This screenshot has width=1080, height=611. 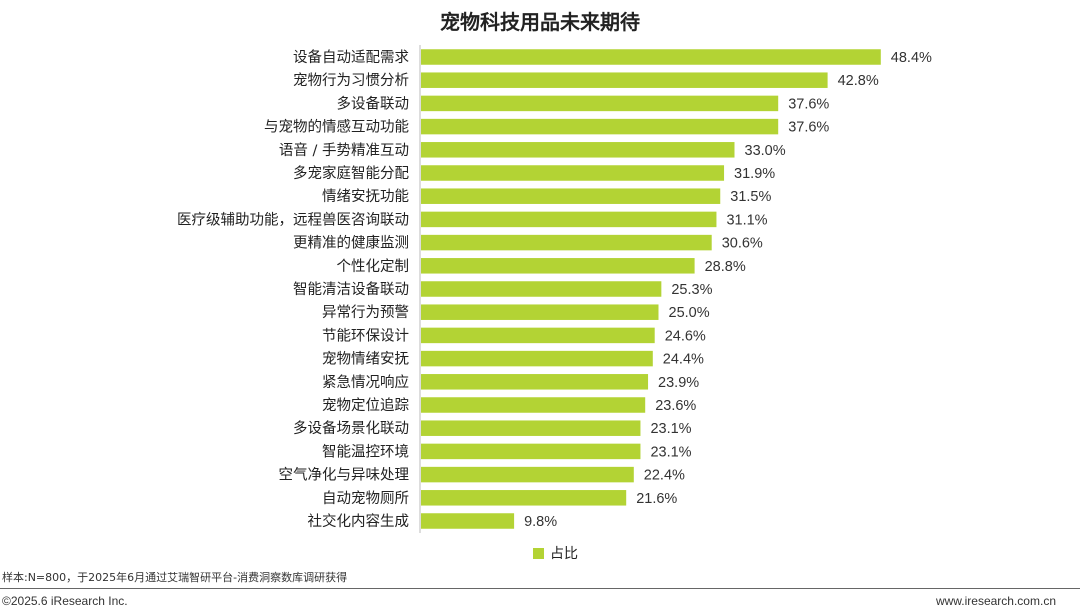 I want to click on value-label: 48.4%, so click(x=911, y=58).